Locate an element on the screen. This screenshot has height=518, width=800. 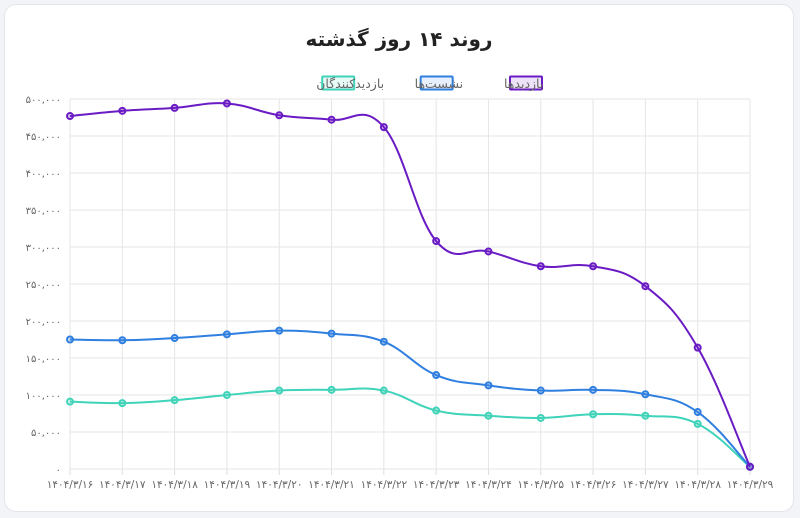
x-tick-label: ۱۴۰۴/۳/۱۷ is located at coordinates (122, 485).